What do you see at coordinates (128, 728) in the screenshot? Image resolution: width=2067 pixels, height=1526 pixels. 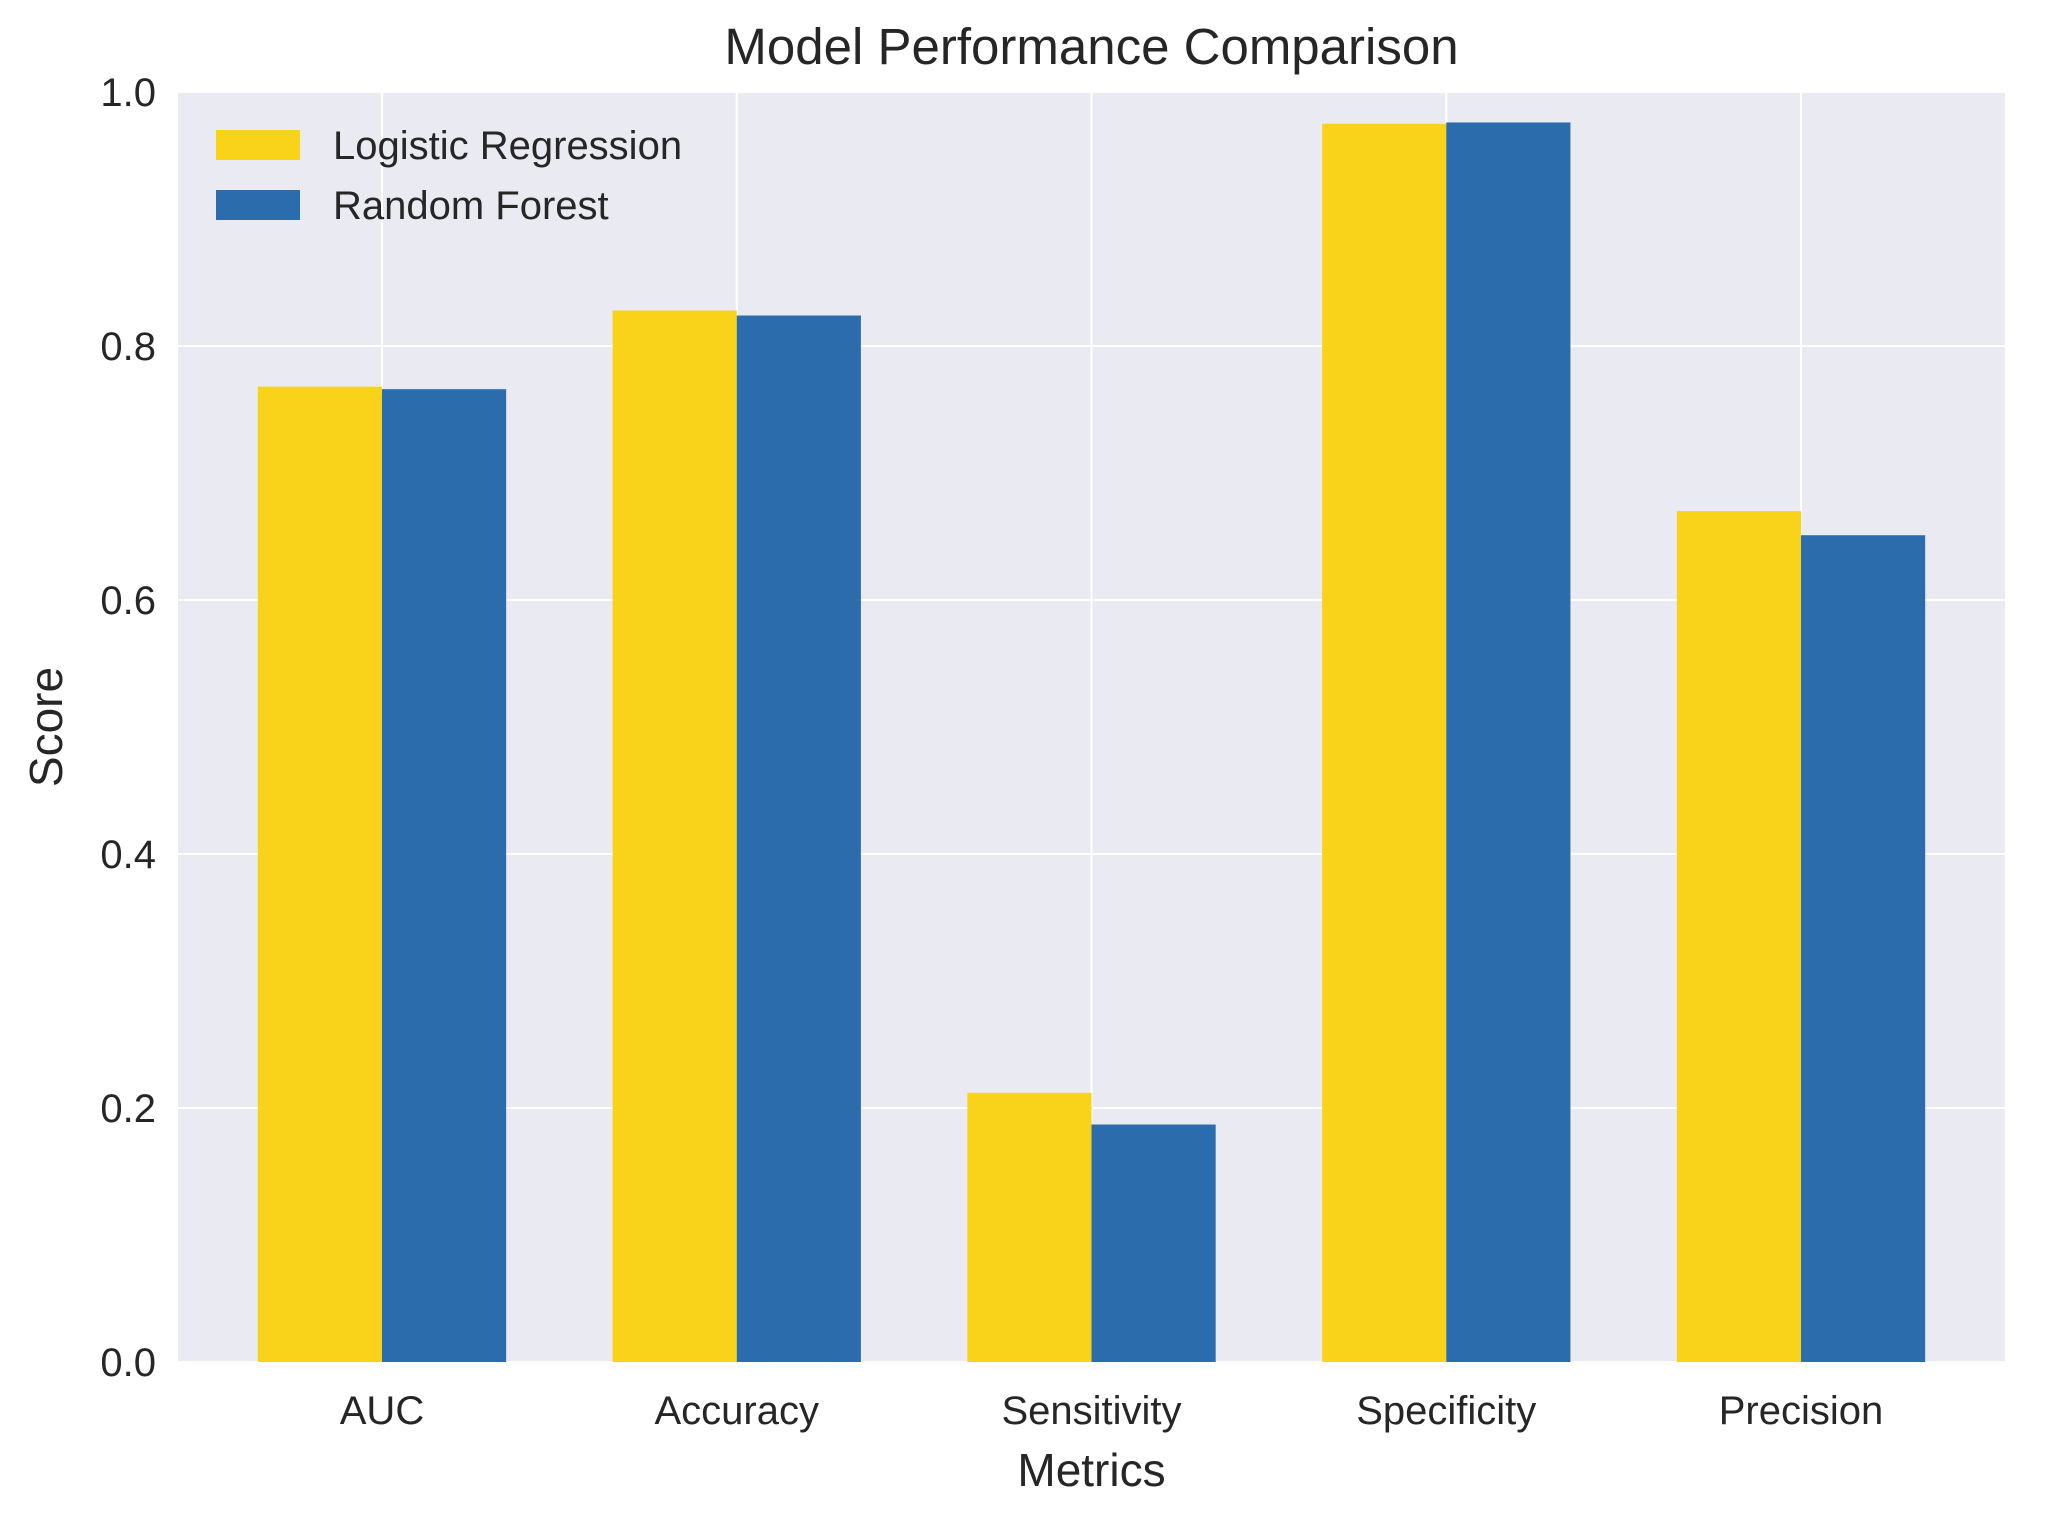 I see `y-axis-ticks: 0.0 0.2 0.4 0.6 0.8 1.0` at bounding box center [128, 728].